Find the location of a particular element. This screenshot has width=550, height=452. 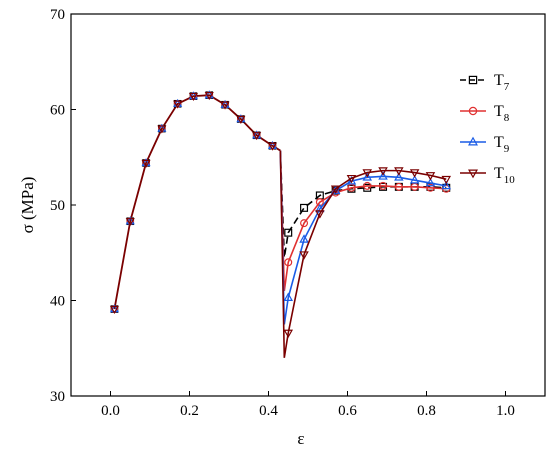

series-layer is located at coordinates (365, 254).